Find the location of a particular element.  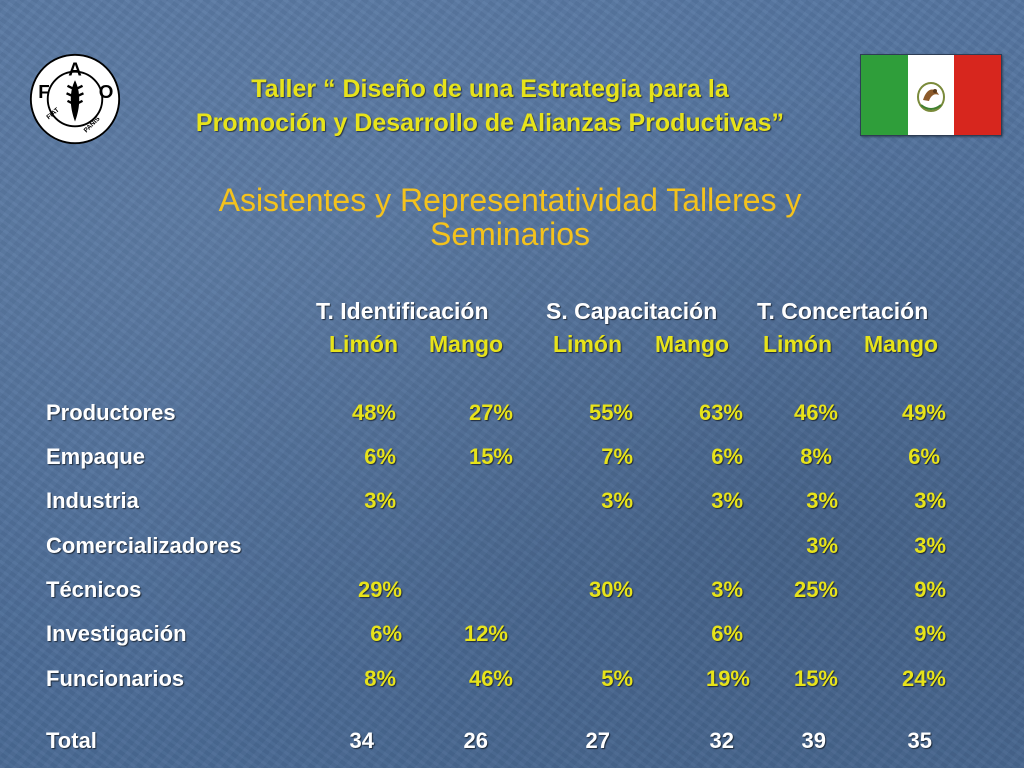

total-cell: 34 is located at coordinates (361, 740).